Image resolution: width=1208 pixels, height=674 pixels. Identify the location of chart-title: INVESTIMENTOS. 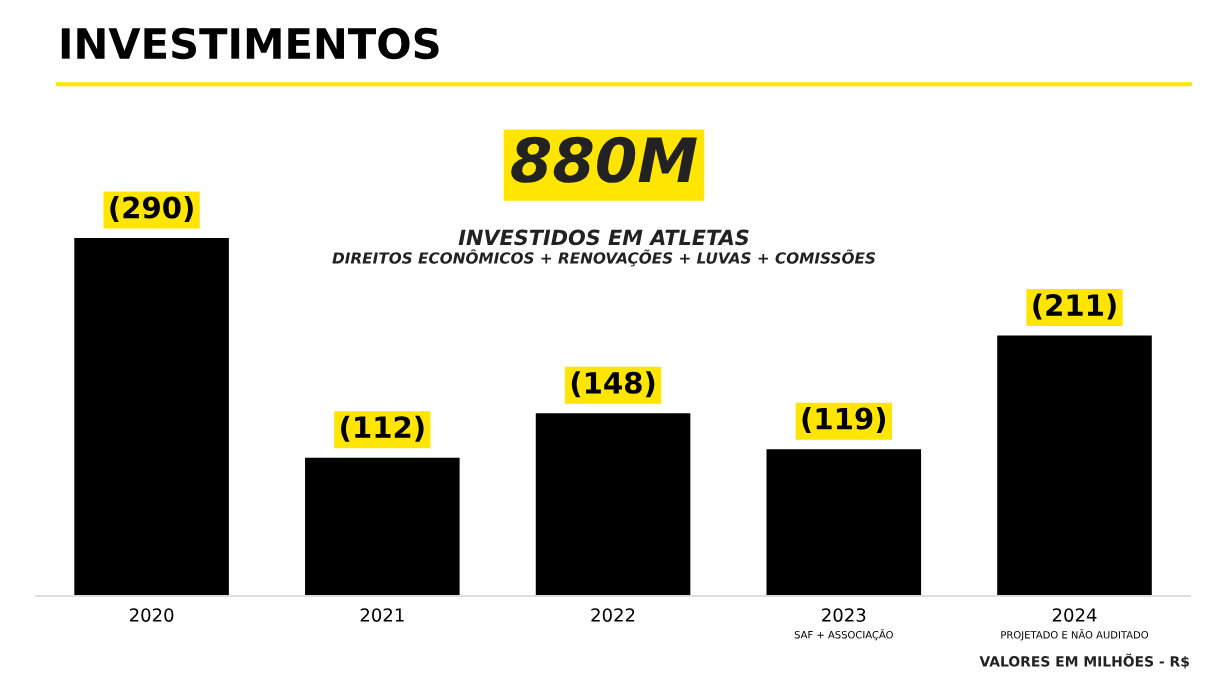
(250, 43).